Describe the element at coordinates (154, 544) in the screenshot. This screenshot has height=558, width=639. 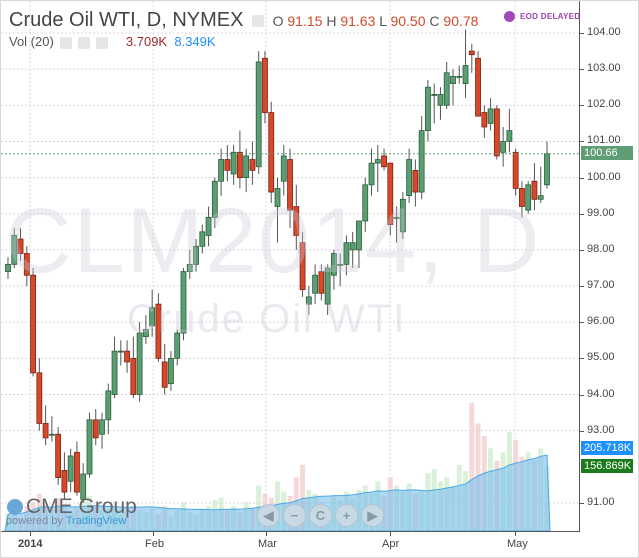
I see `time-tick-label: Feb` at that location.